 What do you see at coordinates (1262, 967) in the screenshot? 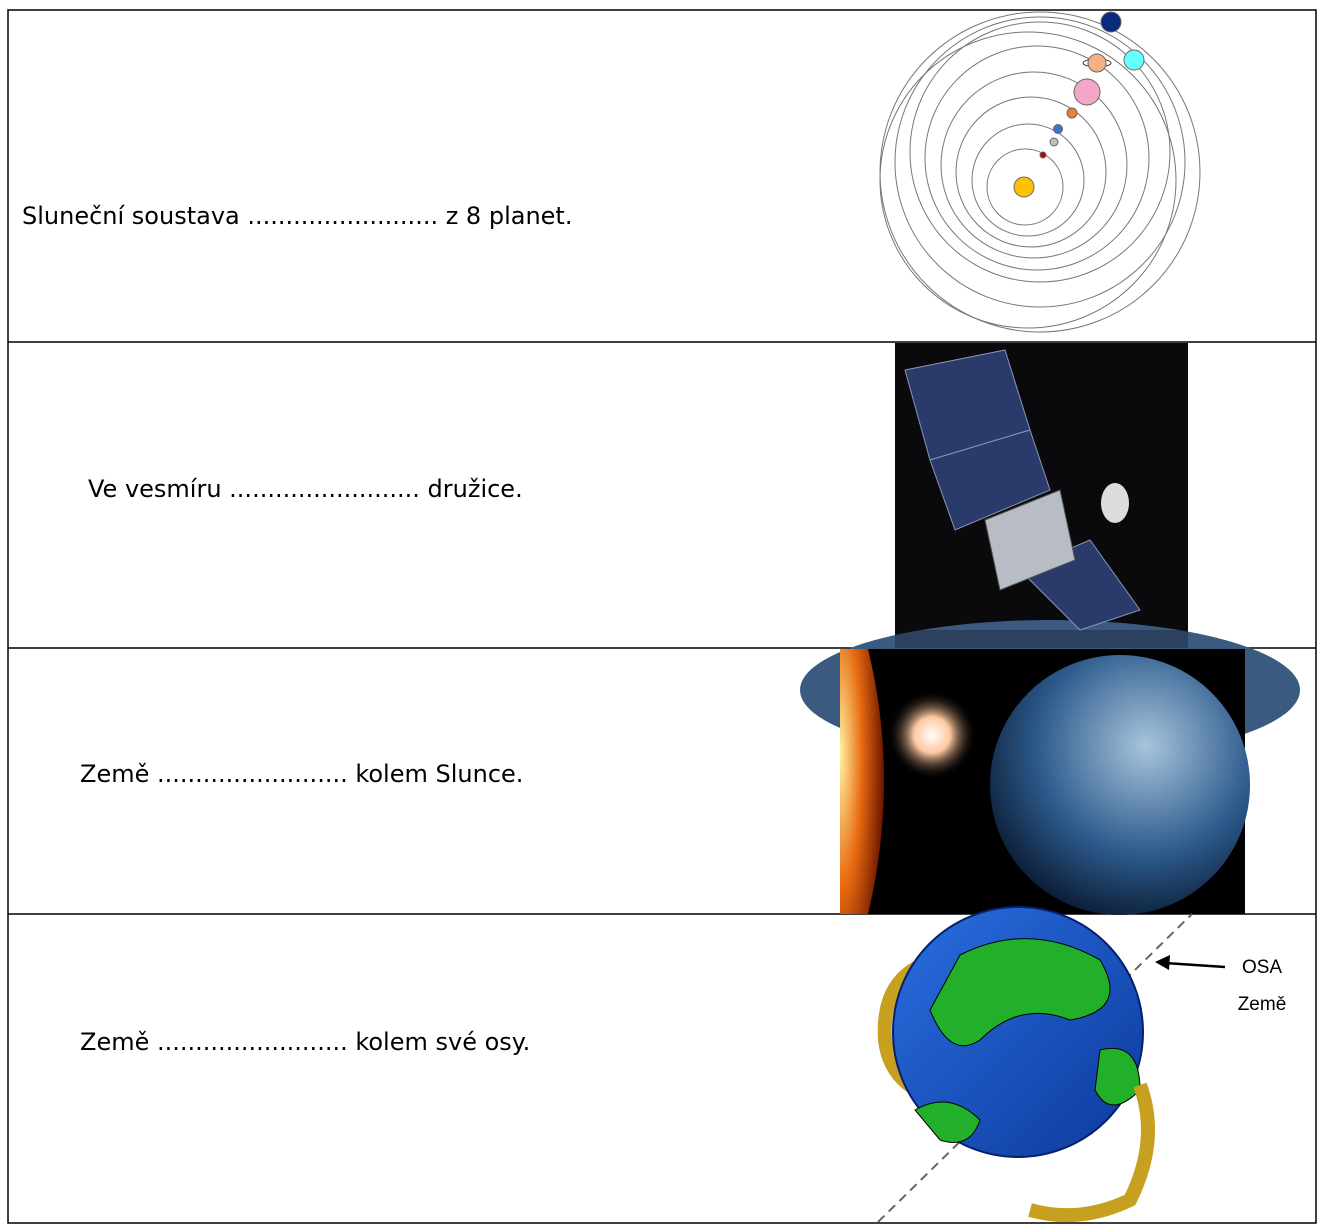
I see `axis-label: OSA` at bounding box center [1262, 967].